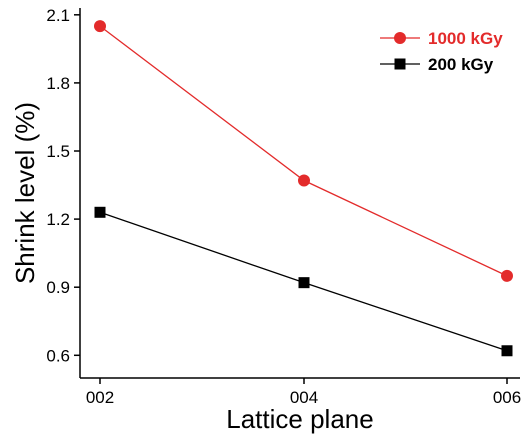 Image resolution: width=524 pixels, height=436 pixels. I want to click on y-axis-ticks: 0.6 0.9 1.2 1.5 1.8 2.1, so click(63, 185).